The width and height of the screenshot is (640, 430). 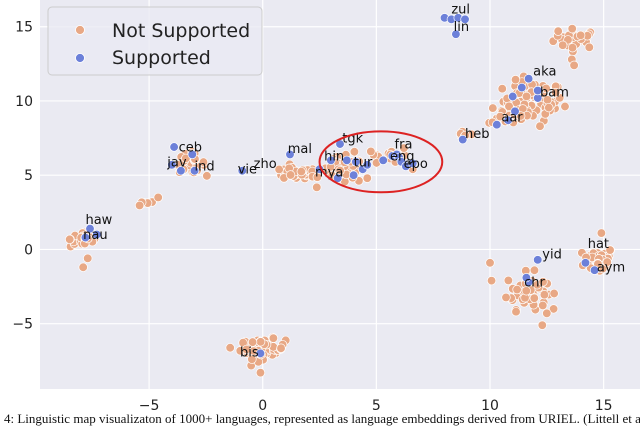 I want to click on annotation-chr: chr, so click(x=534, y=283).